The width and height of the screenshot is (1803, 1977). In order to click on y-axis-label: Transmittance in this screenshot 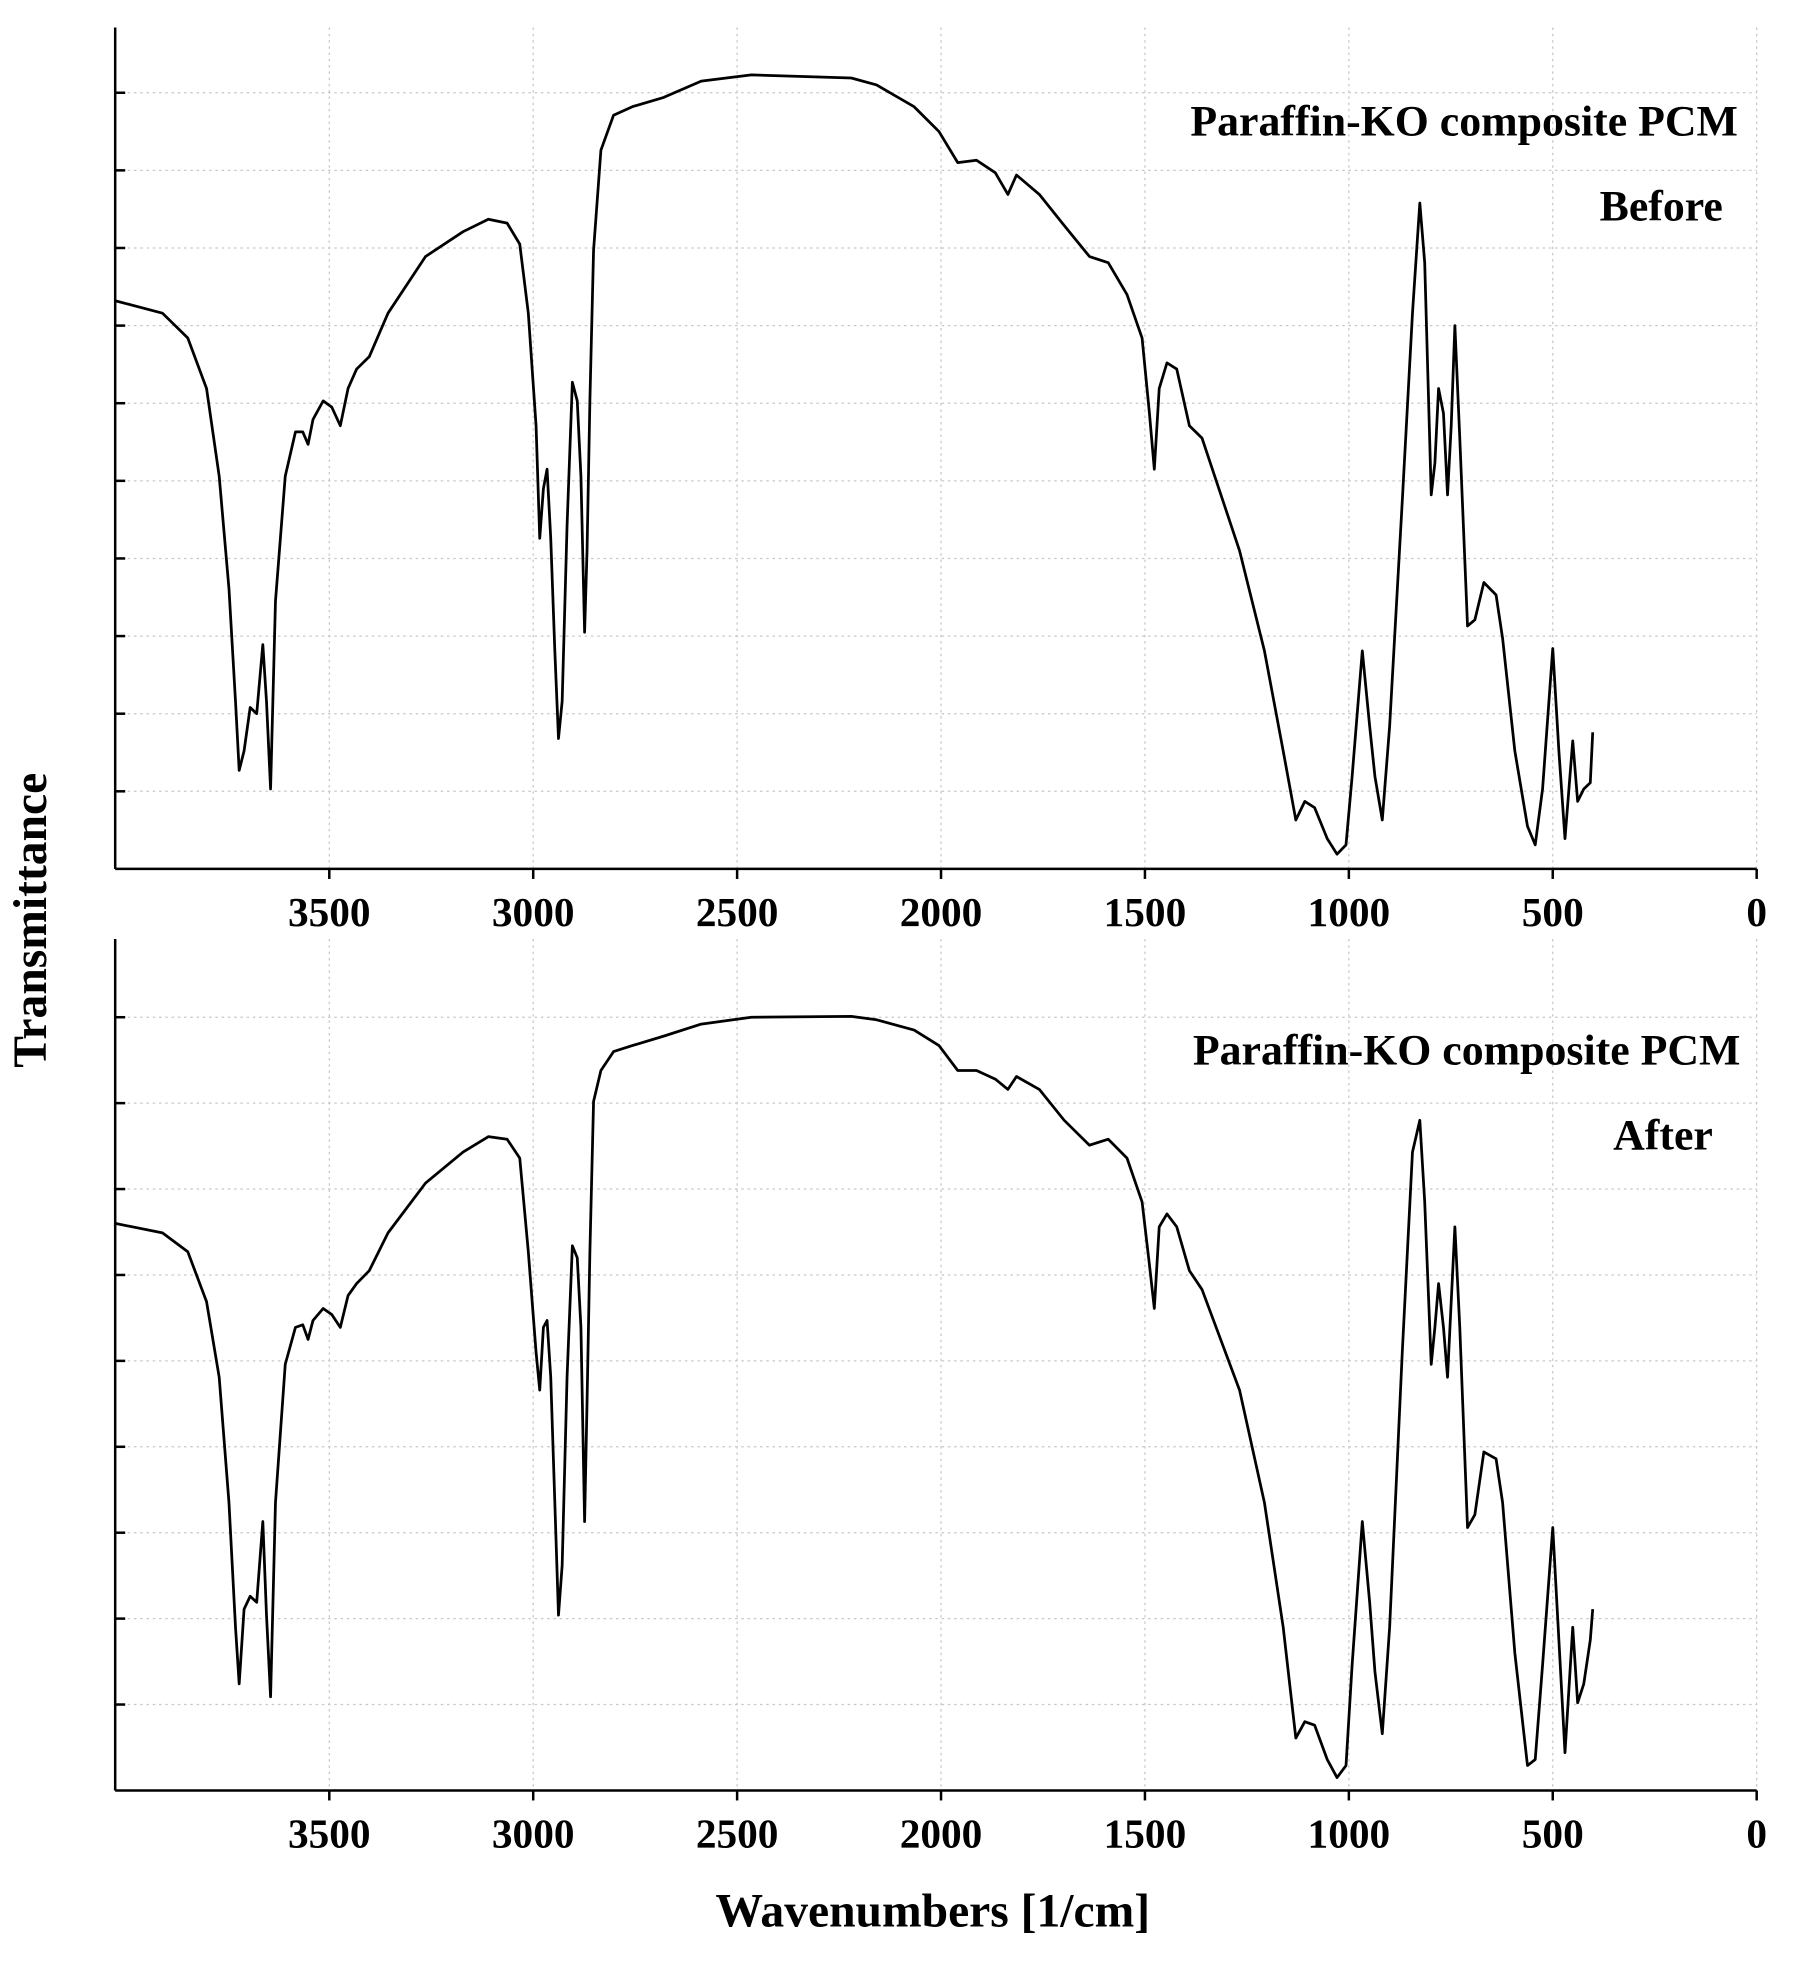, I will do `click(31, 920)`.